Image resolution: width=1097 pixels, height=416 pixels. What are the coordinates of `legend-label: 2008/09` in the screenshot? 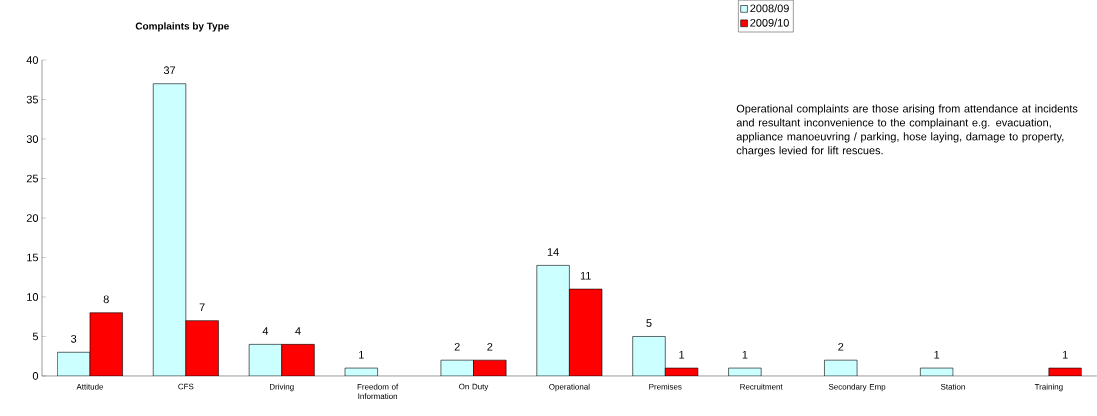 It's located at (769, 8).